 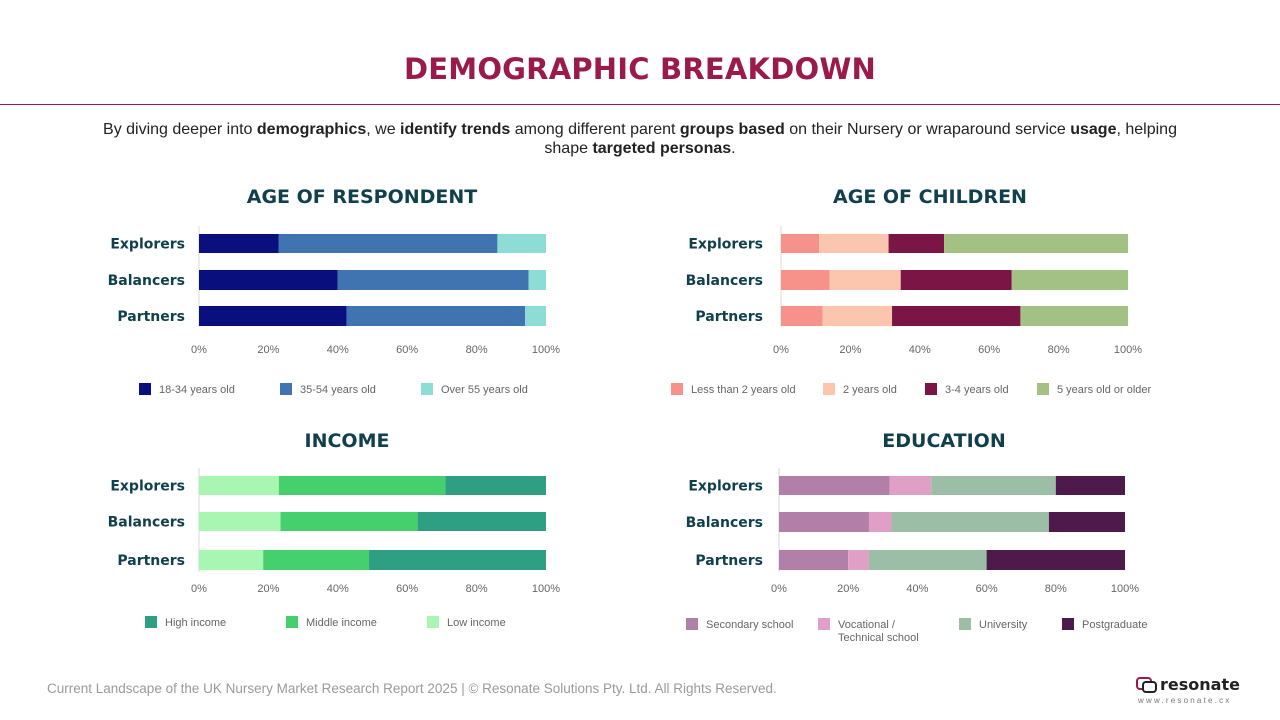 What do you see at coordinates (1185, 700) in the screenshot?
I see `logo-url: www.resonate.cx` at bounding box center [1185, 700].